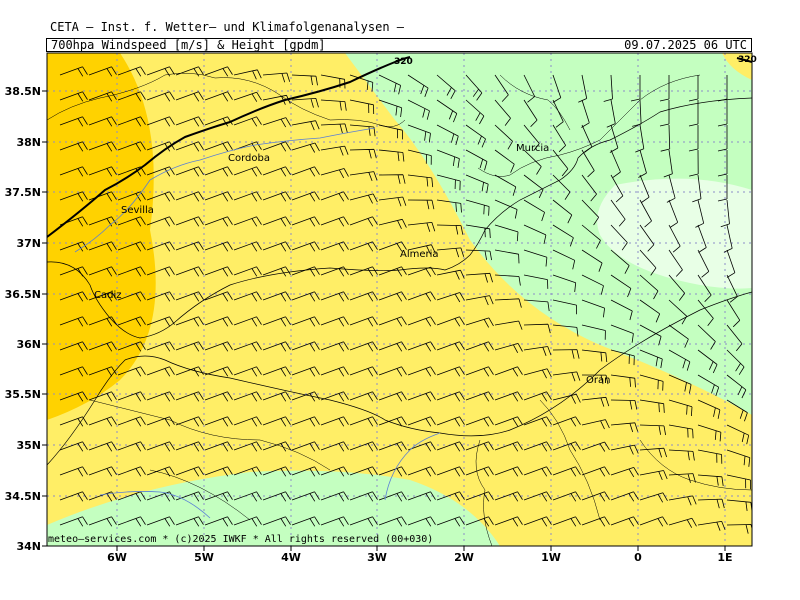  Describe the element at coordinates (724, 557) in the screenshot. I see `lon-tick-label: 1E` at that location.